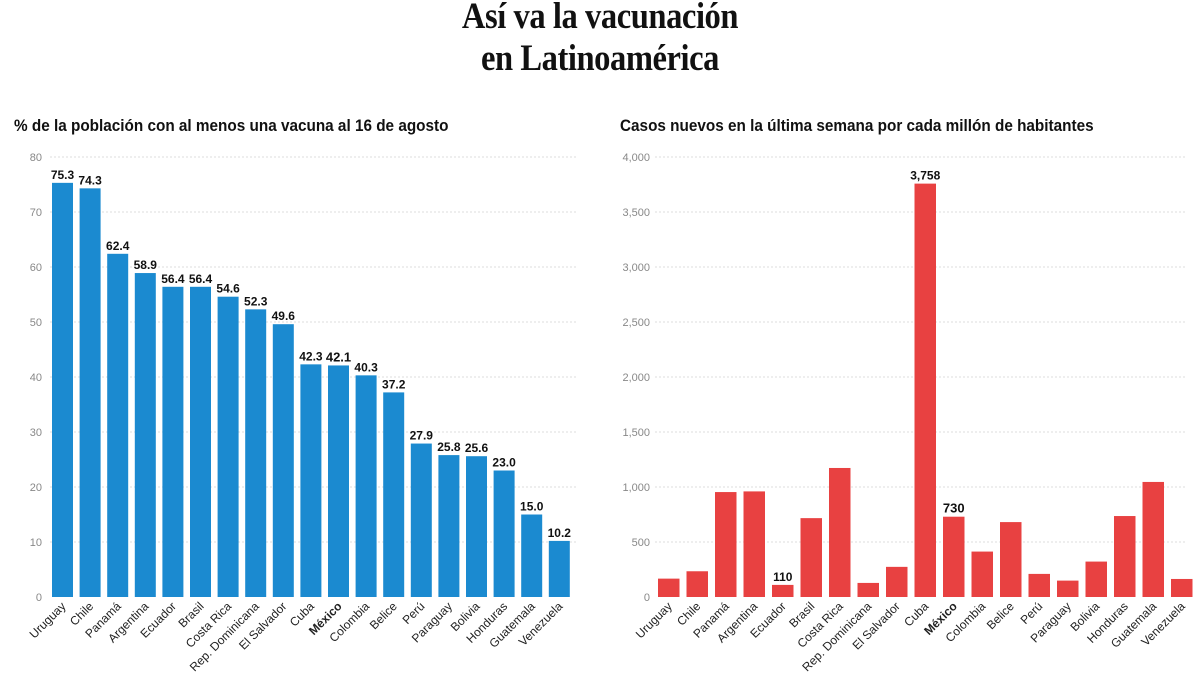 The width and height of the screenshot is (1200, 675). I want to click on y-tick-label: 80, so click(36, 158).